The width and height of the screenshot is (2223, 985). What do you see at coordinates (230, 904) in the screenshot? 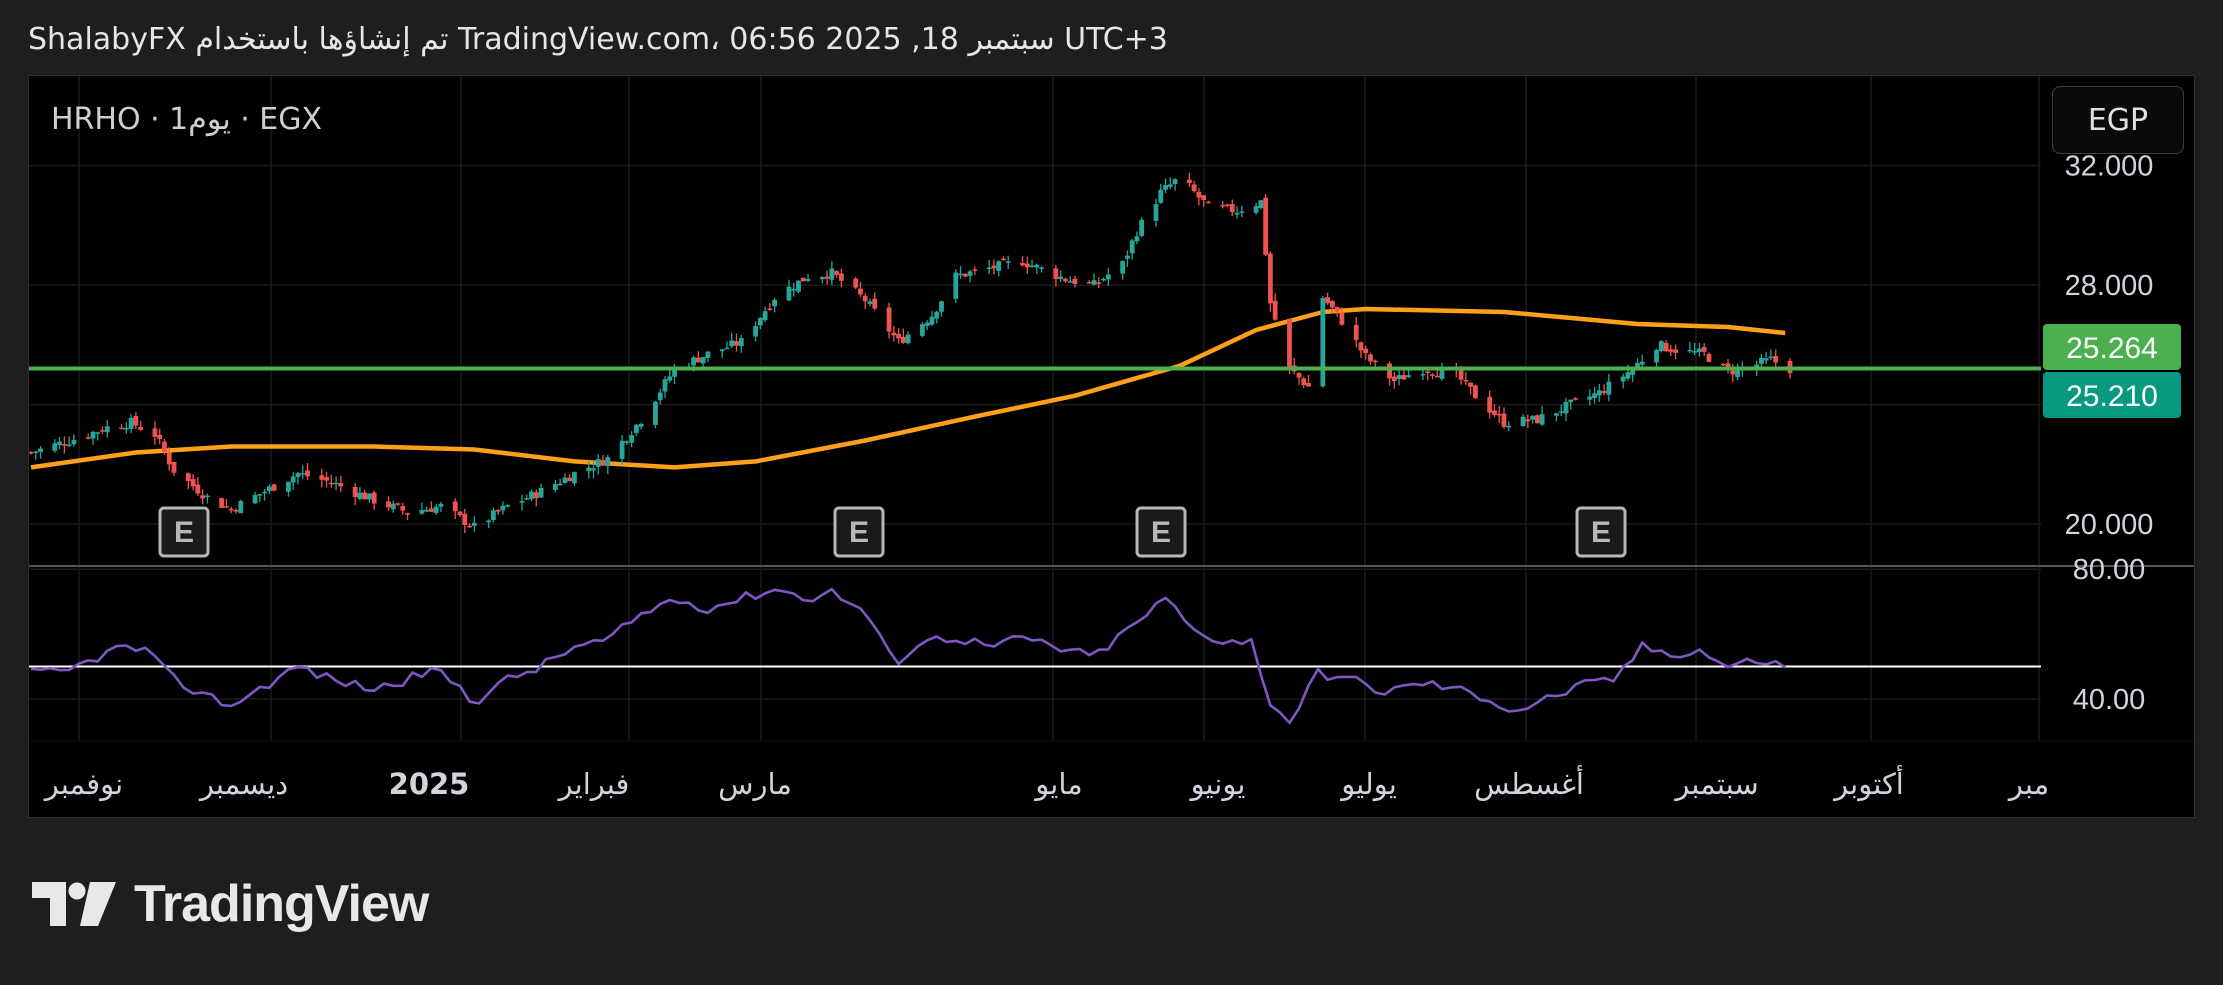
I see `tradingview-logo: TradingView` at bounding box center [230, 904].